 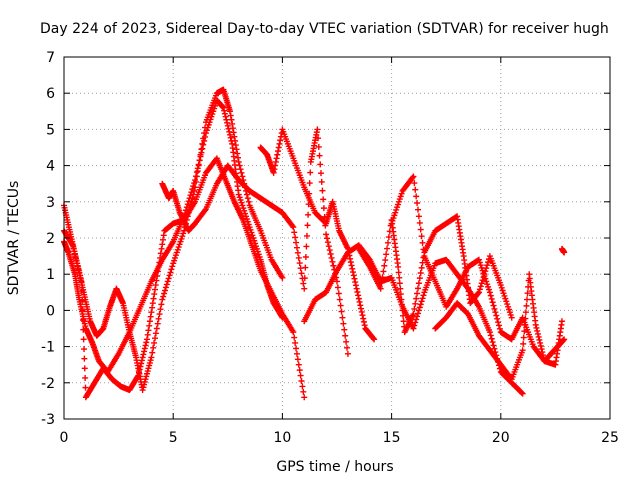 What do you see at coordinates (50, 275) in the screenshot?
I see `y-tick-label: 1` at bounding box center [50, 275].